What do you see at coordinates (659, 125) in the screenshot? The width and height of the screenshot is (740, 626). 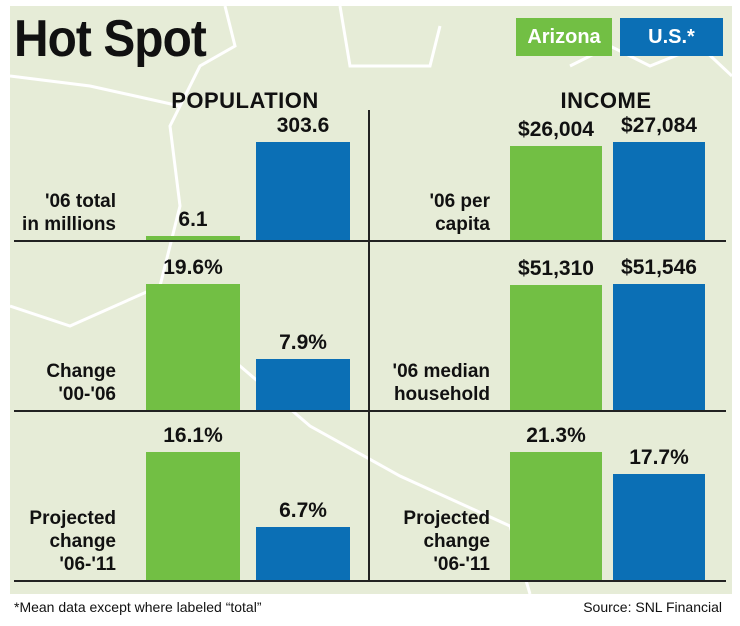 I see `data-label: $27,084` at bounding box center [659, 125].